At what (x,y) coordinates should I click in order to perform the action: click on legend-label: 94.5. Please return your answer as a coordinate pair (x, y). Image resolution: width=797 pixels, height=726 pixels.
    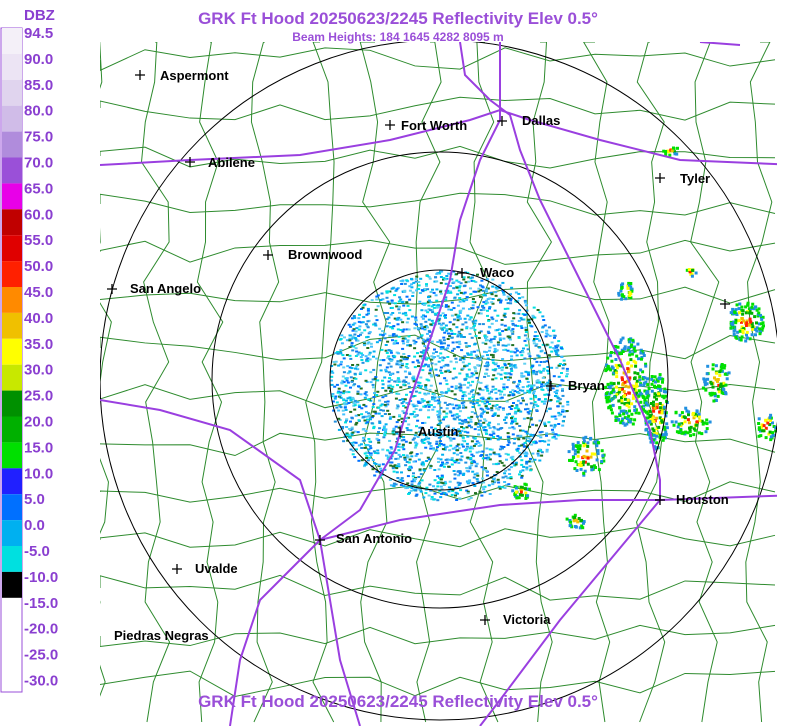
    Looking at the image, I should click on (38, 33).